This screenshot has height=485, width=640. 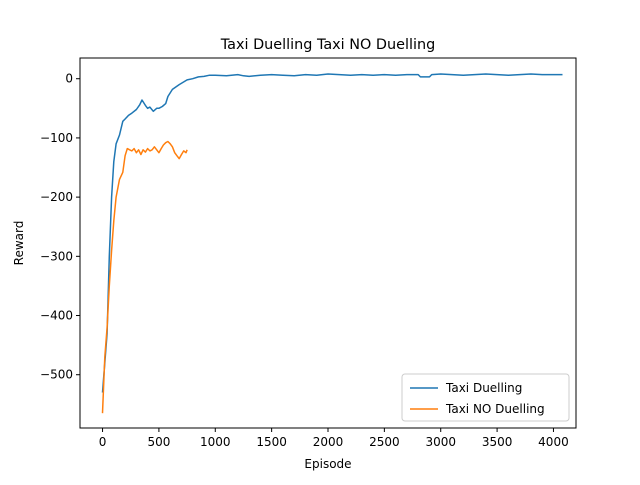 What do you see at coordinates (497, 442) in the screenshot?
I see `x-tick-label: 3500` at bounding box center [497, 442].